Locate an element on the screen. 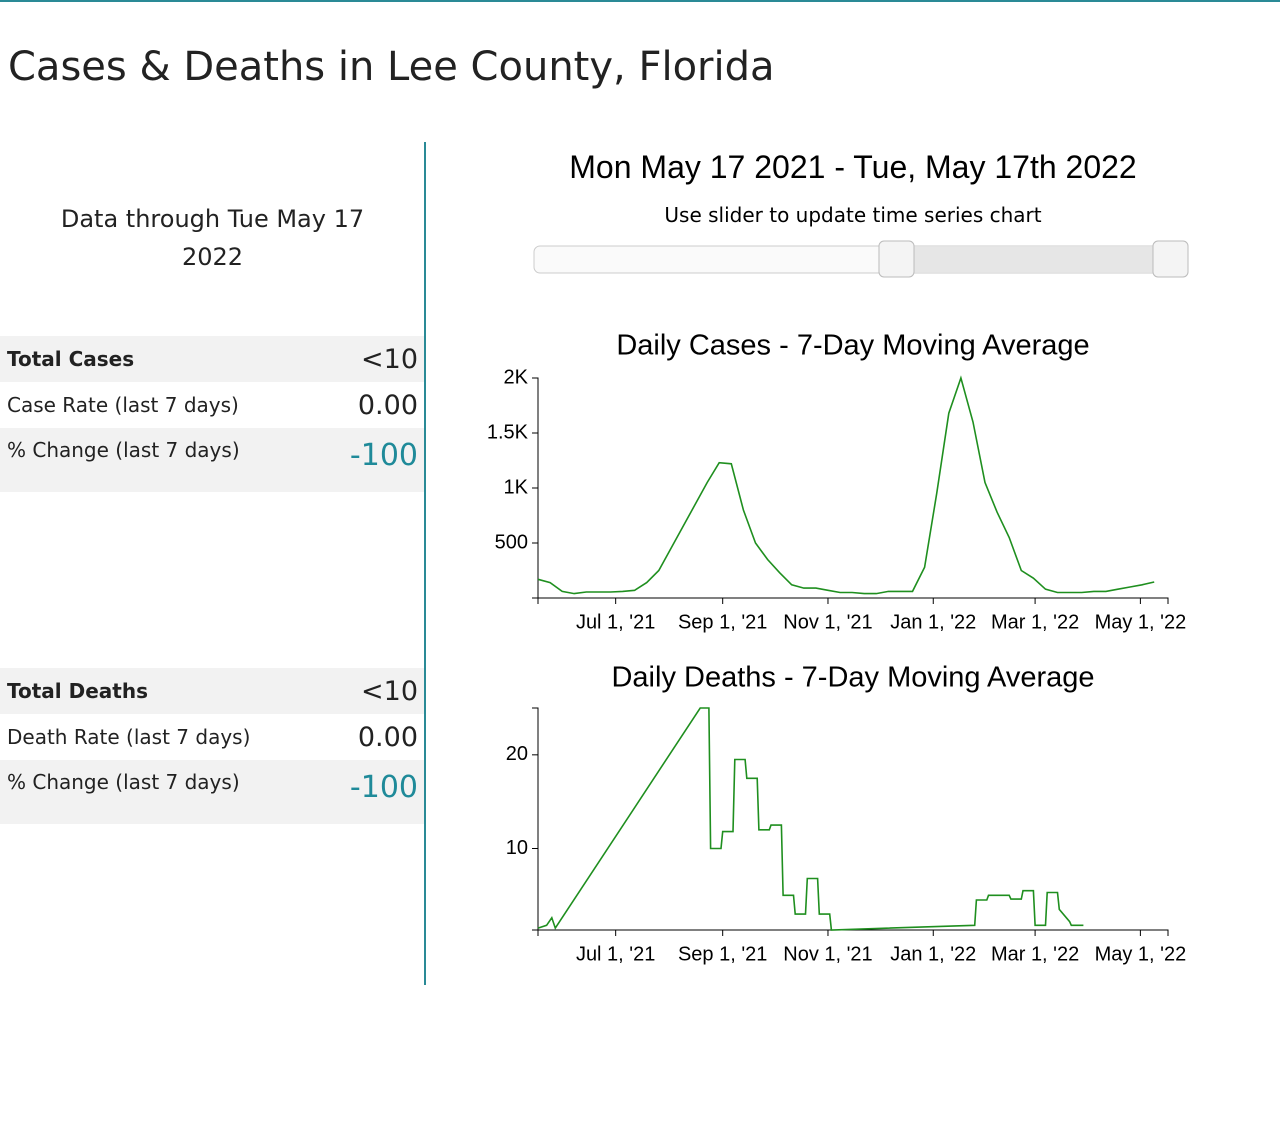  data-through: Data through Tue May 17 2022 is located at coordinates (212, 238).